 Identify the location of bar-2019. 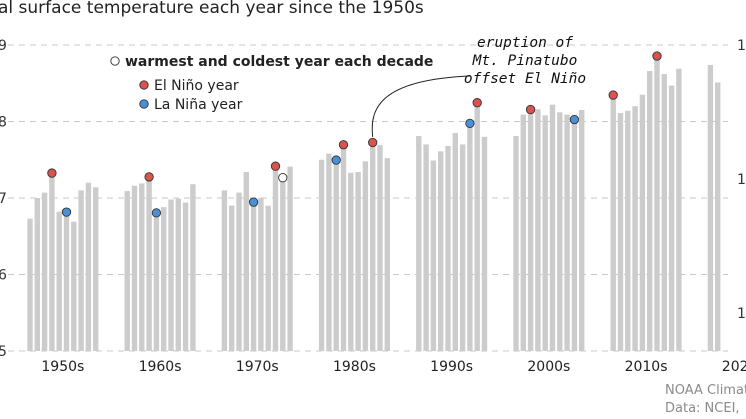
(679, 209).